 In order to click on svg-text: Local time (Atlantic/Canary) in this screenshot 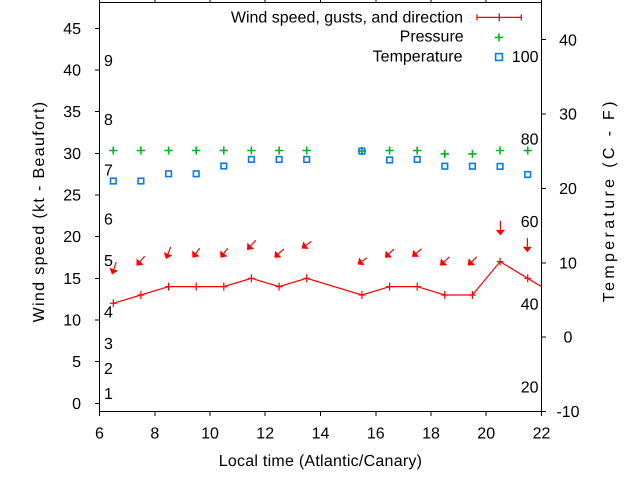, I will do `click(321, 461)`.